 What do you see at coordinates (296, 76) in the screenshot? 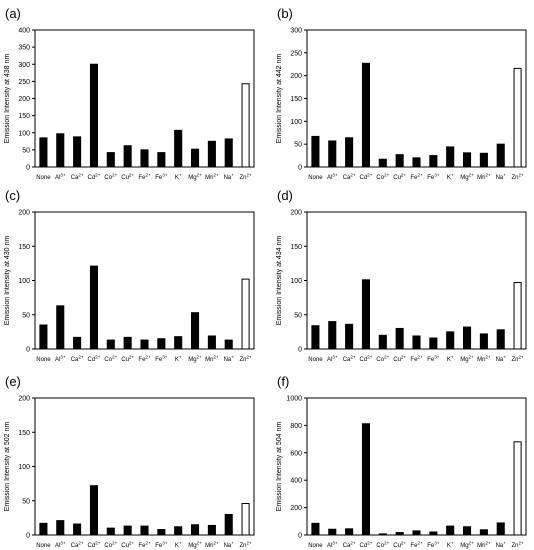
I see `y-tick-label: 200` at bounding box center [296, 76].